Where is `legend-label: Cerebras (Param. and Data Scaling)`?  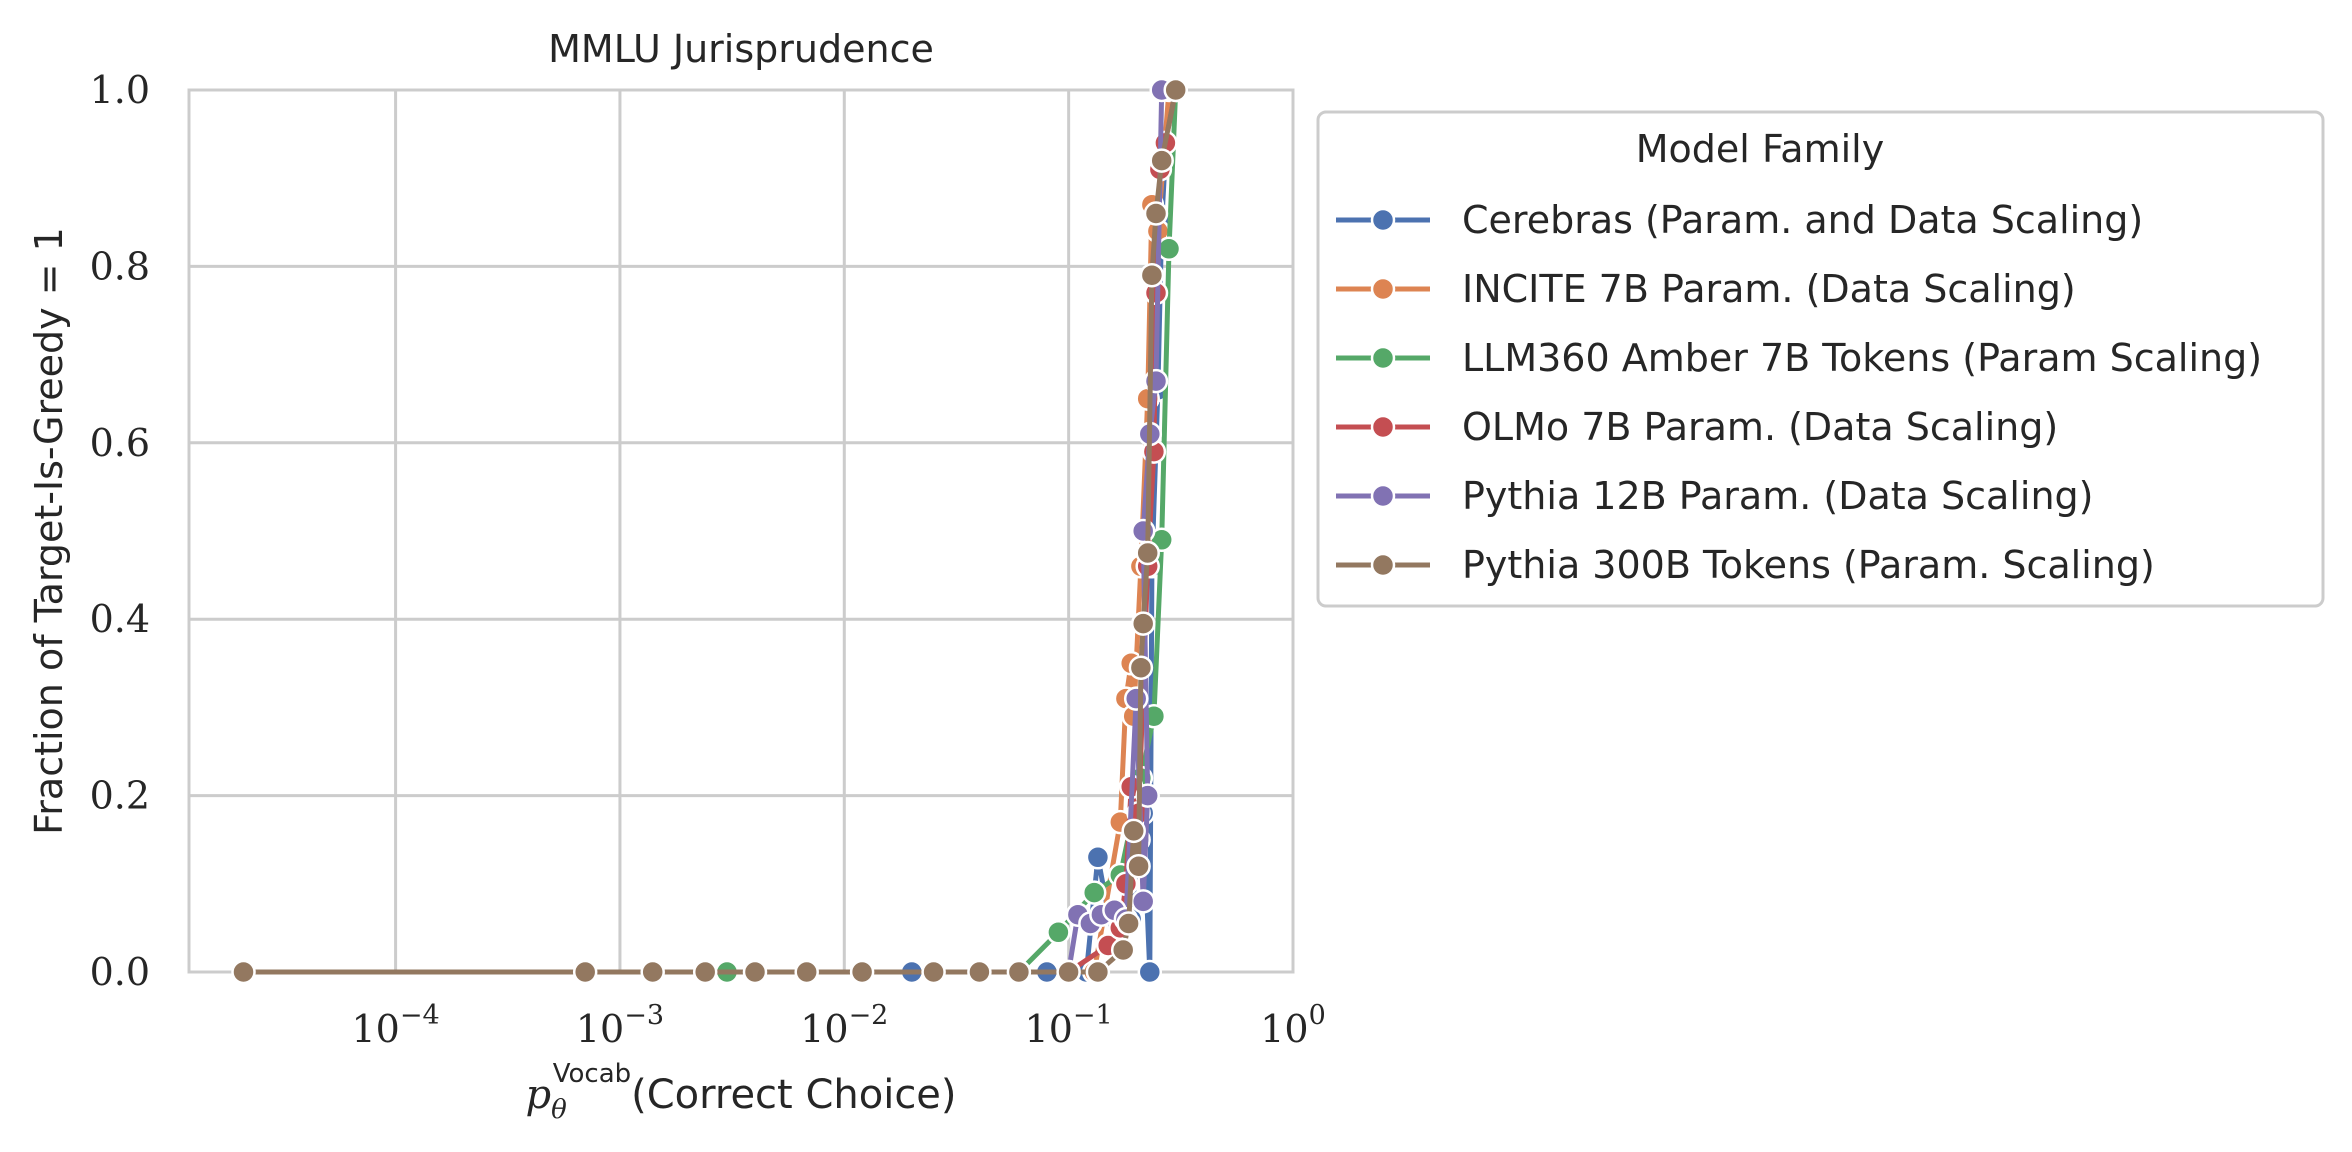
legend-label: Cerebras (Param. and Data Scaling) is located at coordinates (1802, 220).